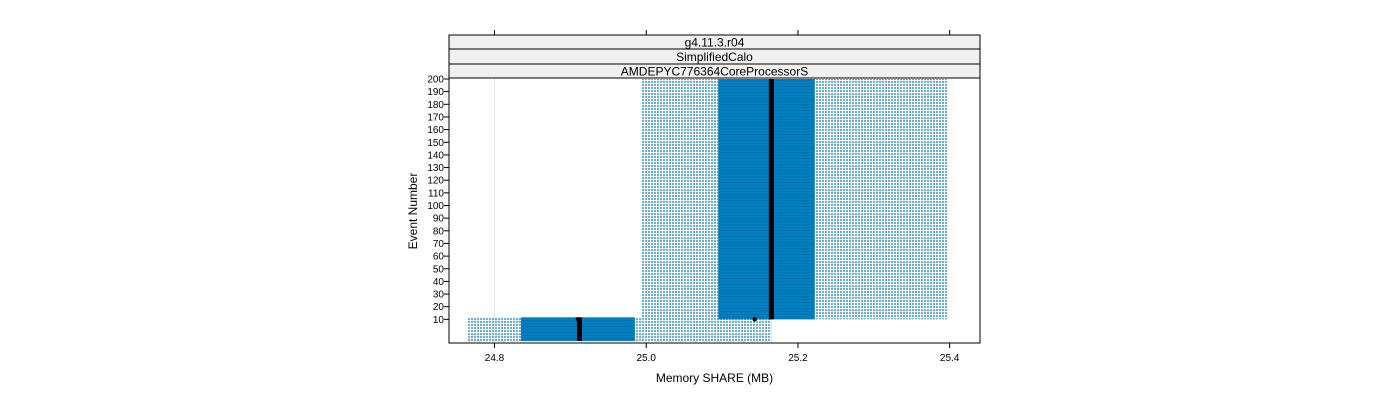 The width and height of the screenshot is (1400, 400). I want to click on strip-label-2: SimplifiedCalo, so click(714, 57).